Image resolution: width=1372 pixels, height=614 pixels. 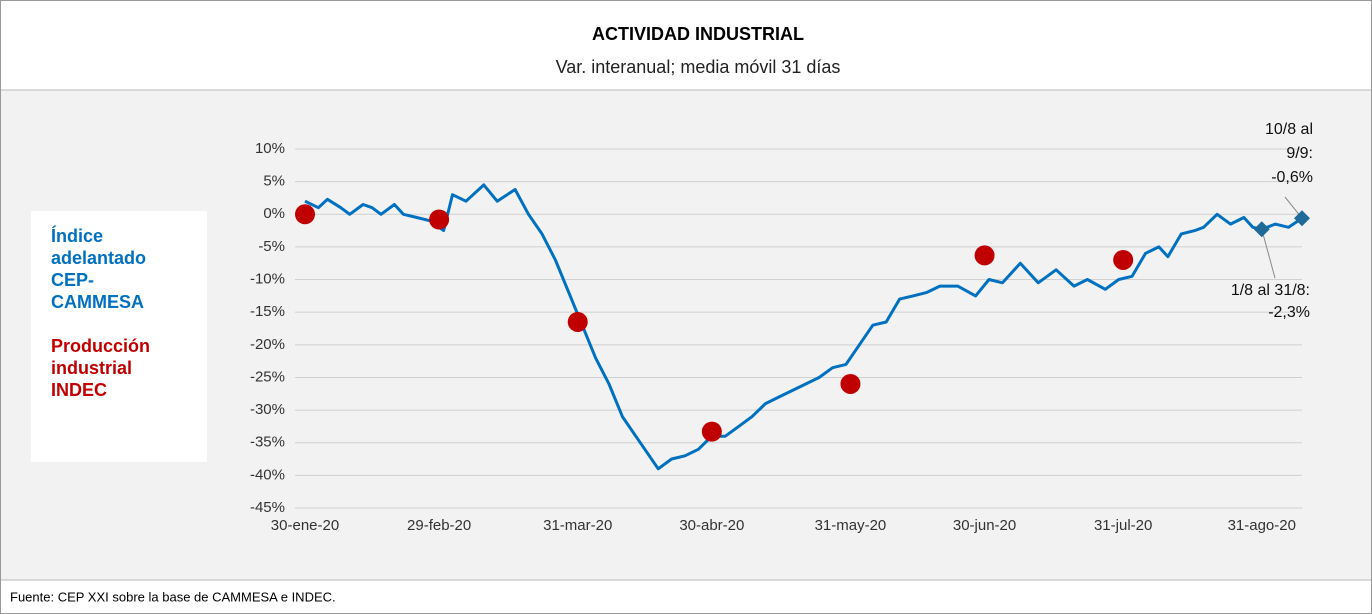 What do you see at coordinates (711, 525) in the screenshot?
I see `x-tick-label: 30-abr-20` at bounding box center [711, 525].